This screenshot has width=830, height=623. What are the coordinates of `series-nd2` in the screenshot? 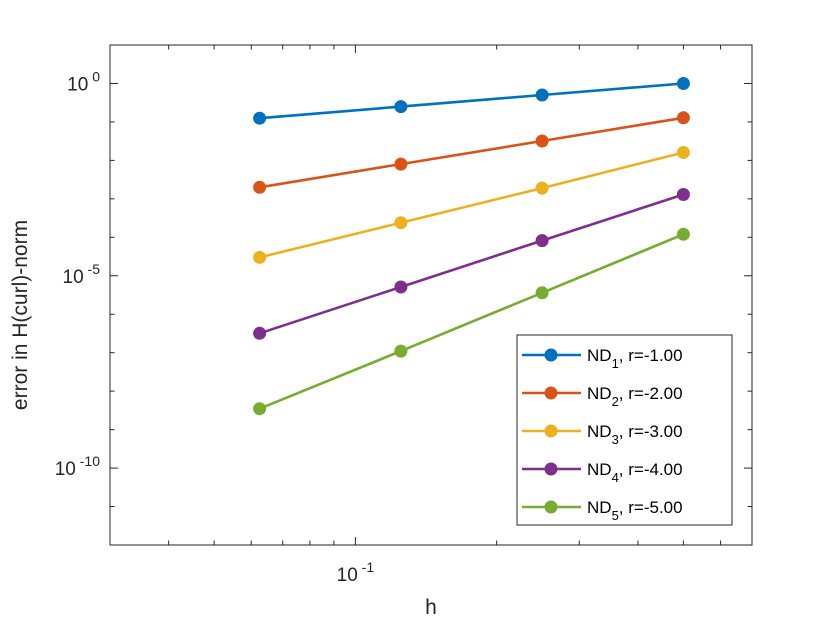 It's located at (471, 152).